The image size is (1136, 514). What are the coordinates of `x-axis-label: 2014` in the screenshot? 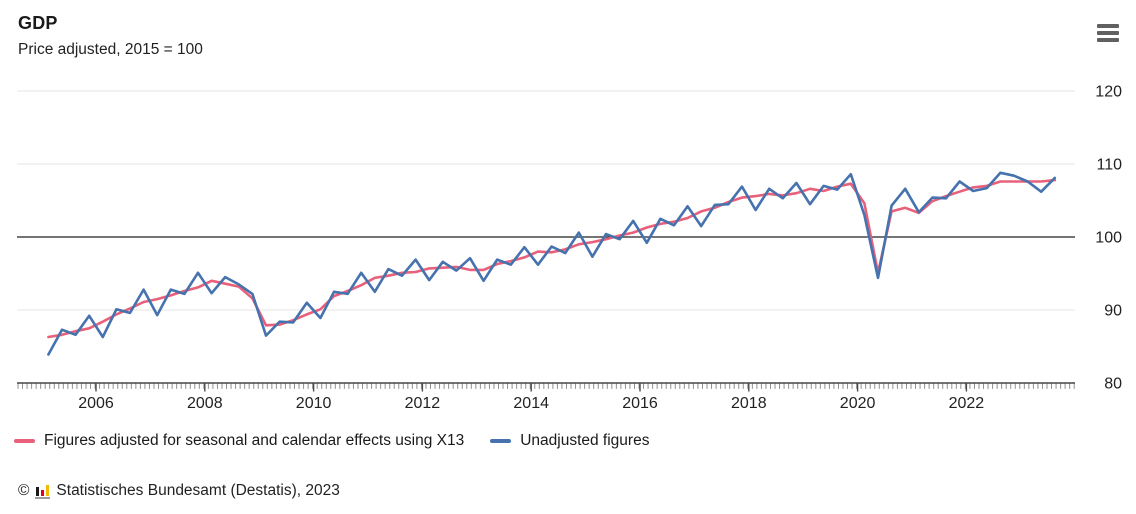 It's located at (531, 403).